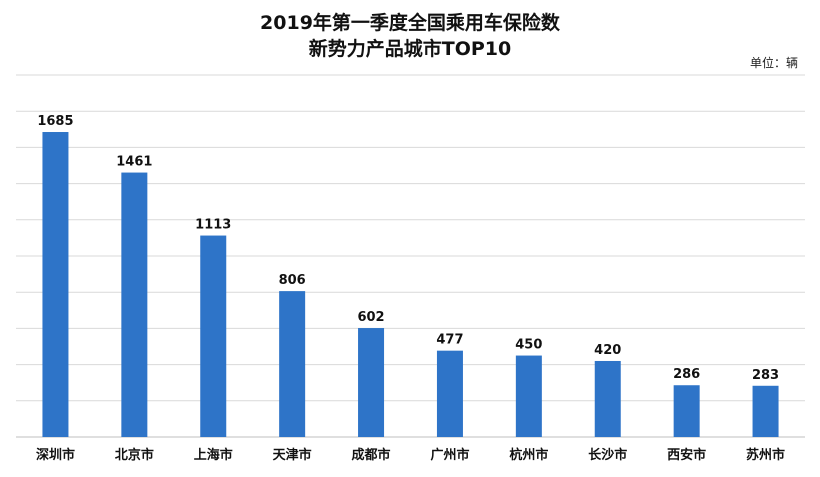 Image resolution: width=820 pixels, height=477 pixels. What do you see at coordinates (292, 455) in the screenshot?
I see `x-tick-label: 天津市` at bounding box center [292, 455].